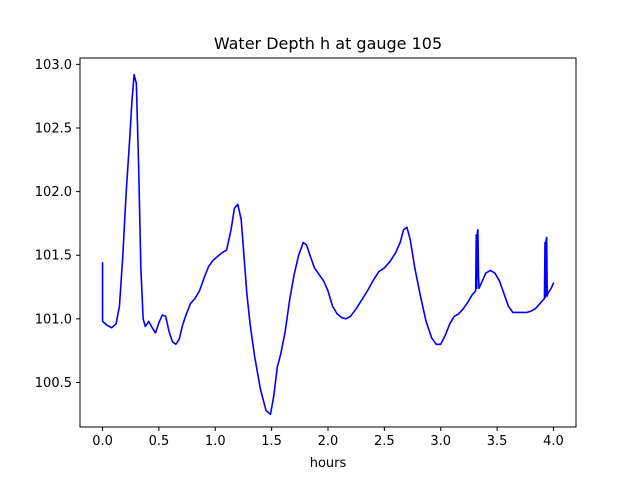 This screenshot has height=480, width=640. I want to click on x-axis-label: hours, so click(328, 463).